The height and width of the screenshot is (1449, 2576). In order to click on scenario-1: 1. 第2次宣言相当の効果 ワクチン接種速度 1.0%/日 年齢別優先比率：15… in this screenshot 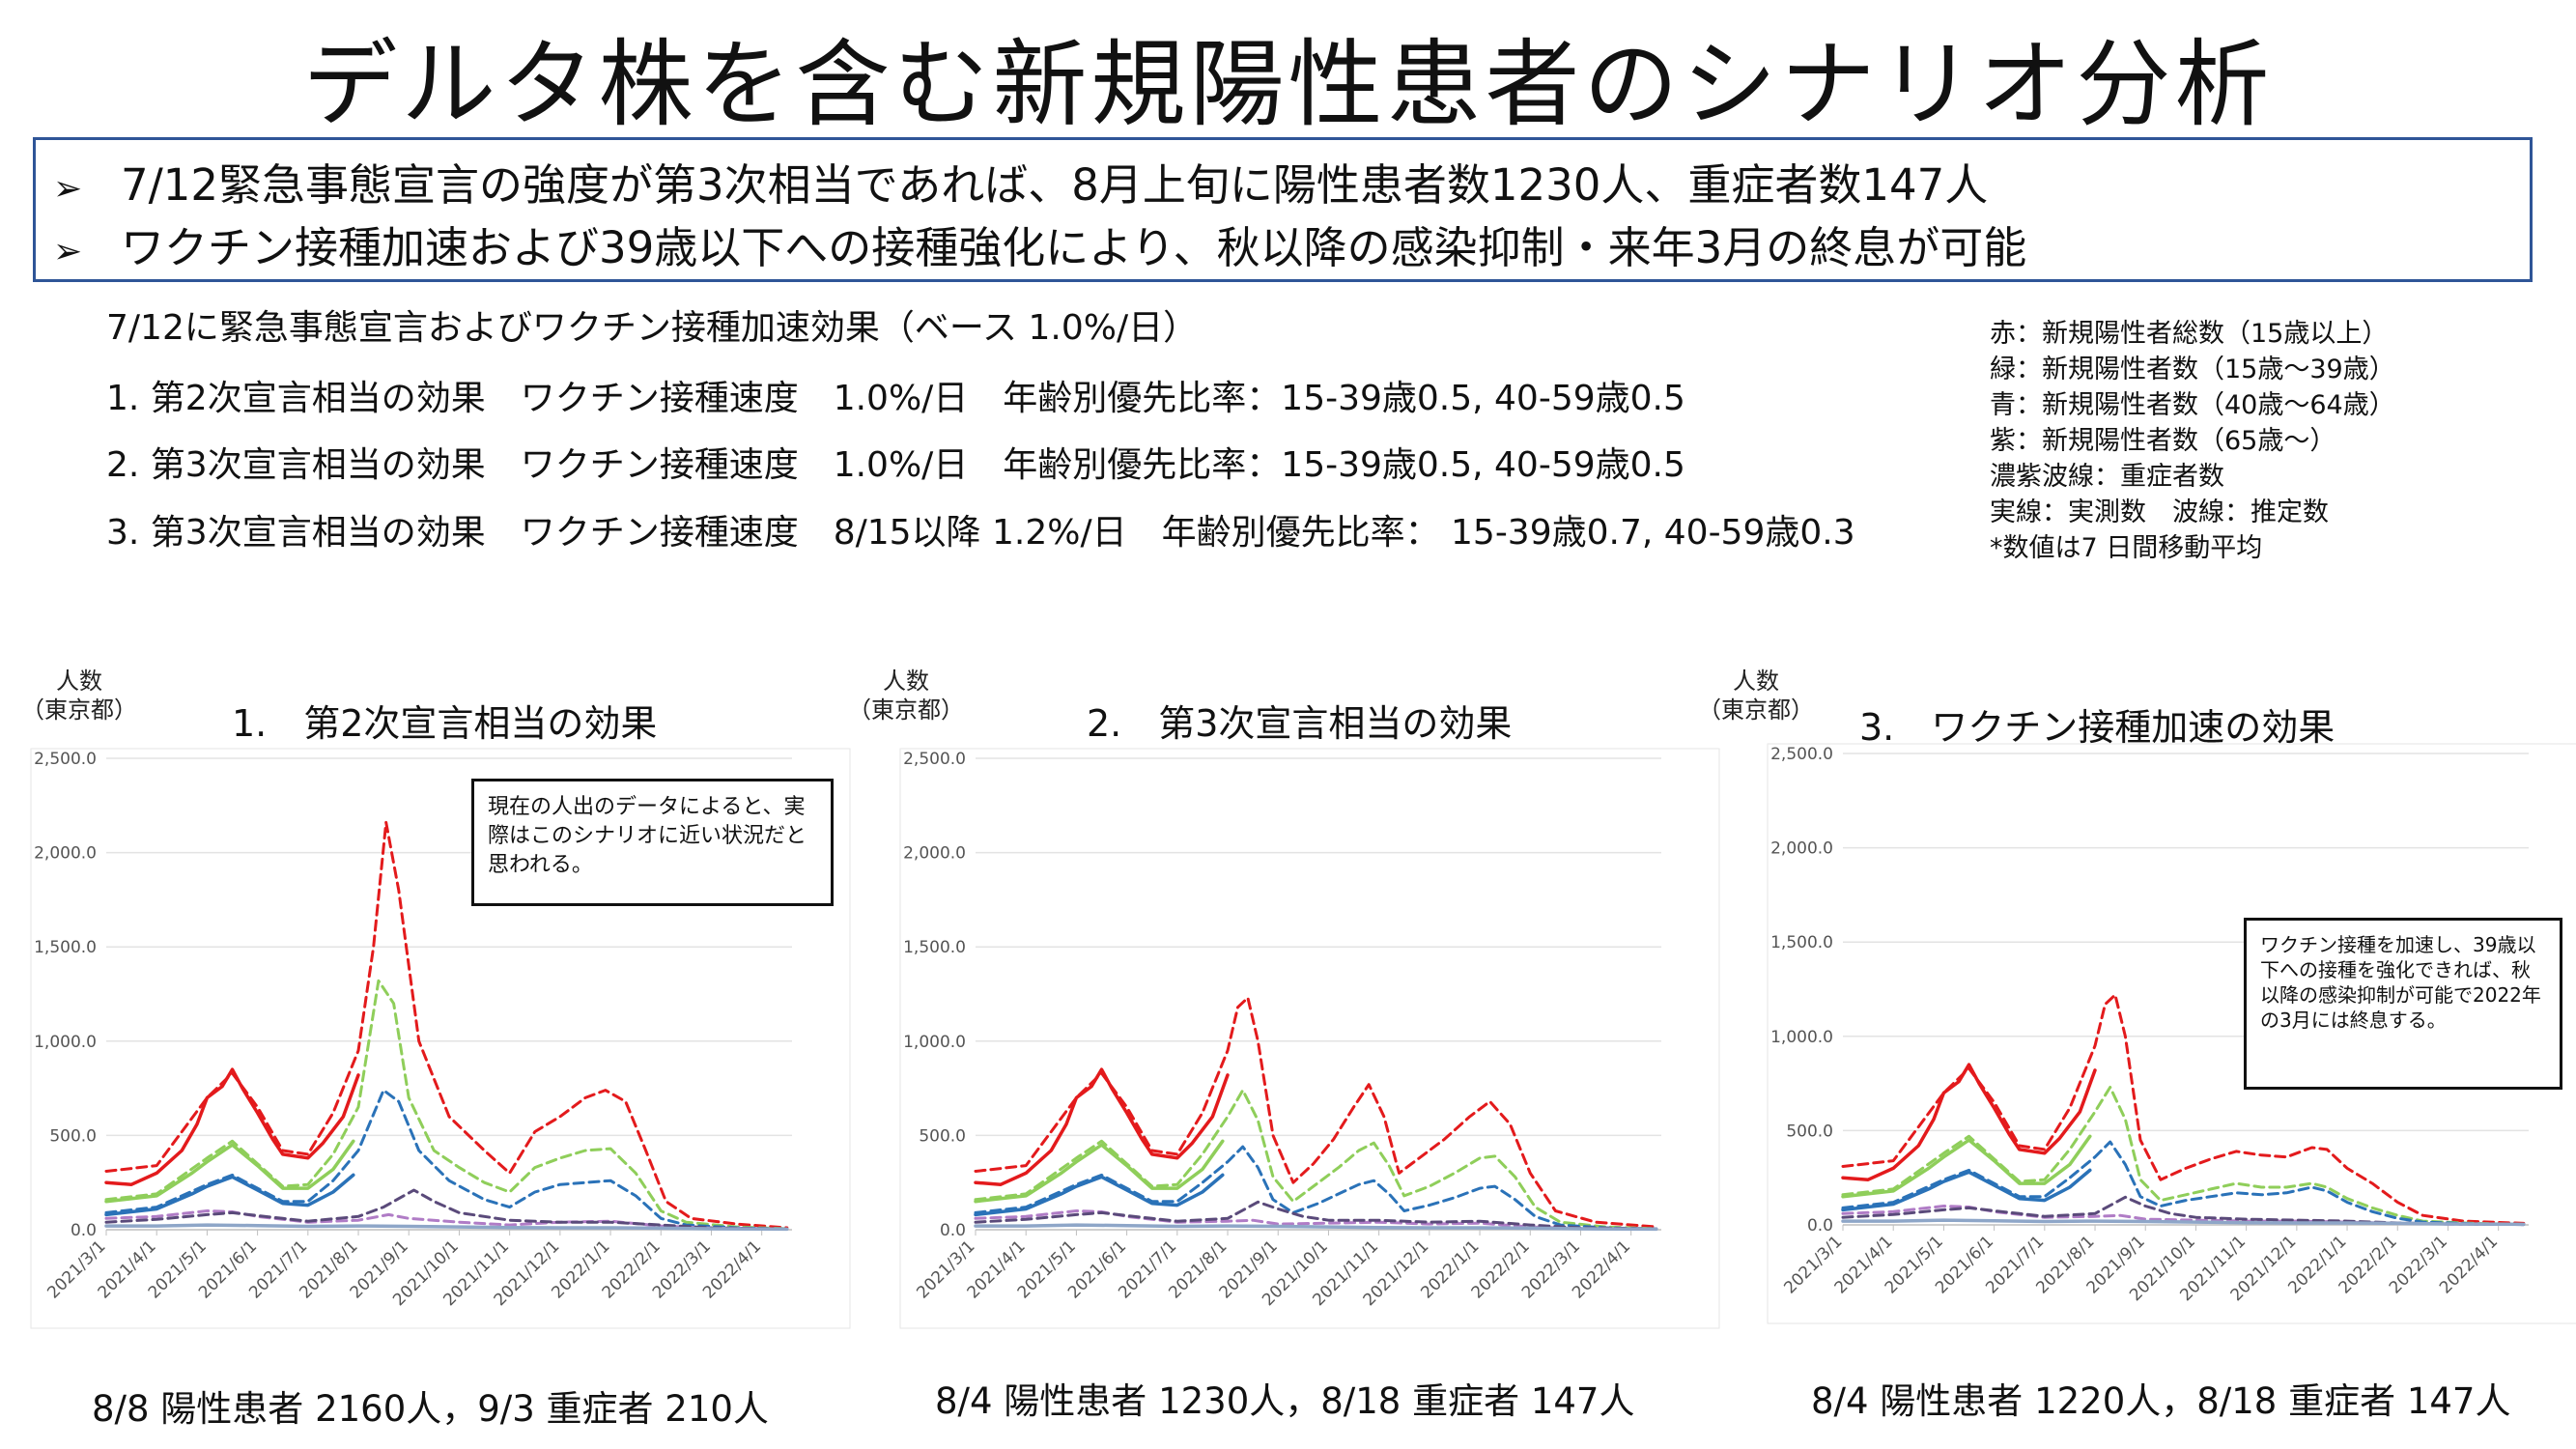, I will do `click(895, 398)`.